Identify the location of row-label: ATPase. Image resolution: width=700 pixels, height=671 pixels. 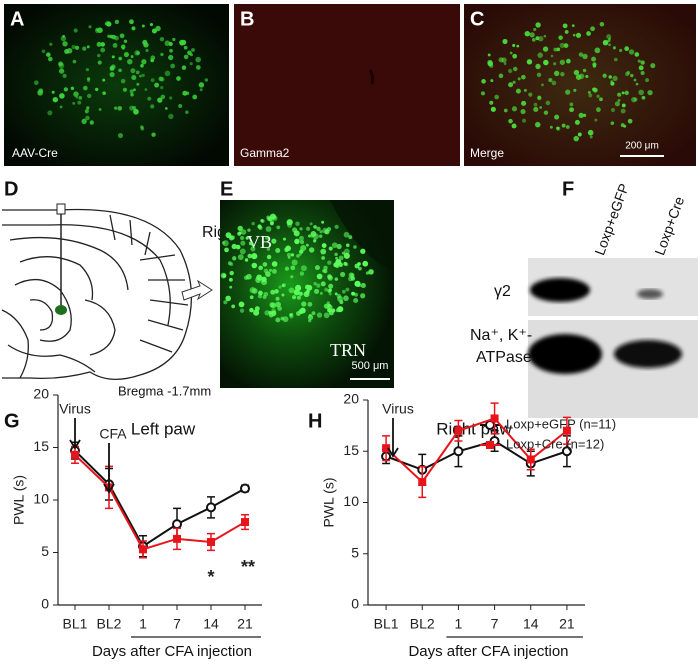
(504, 357).